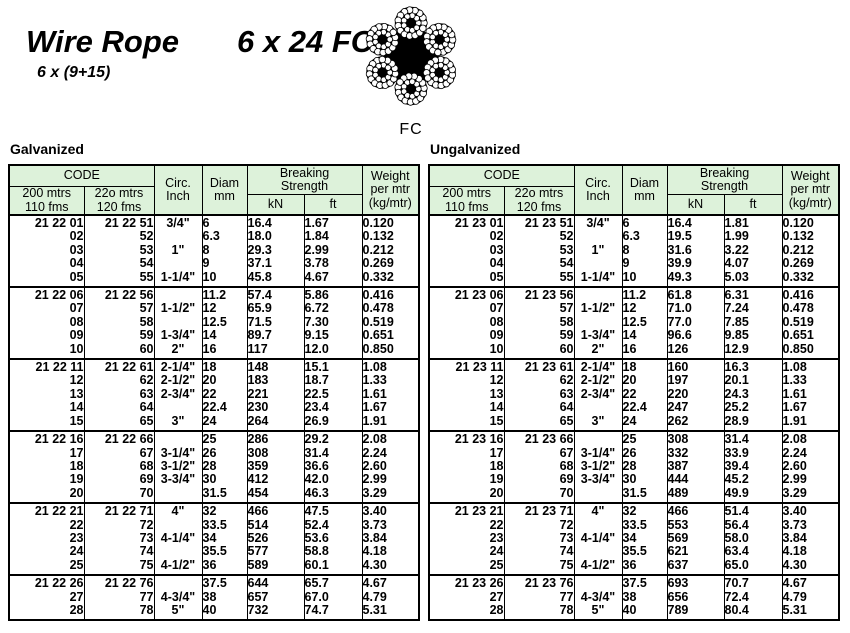  I want to click on table-row: 21 23 26 21 23 76 37.5 693 70.7 4.67, so click(634, 582).